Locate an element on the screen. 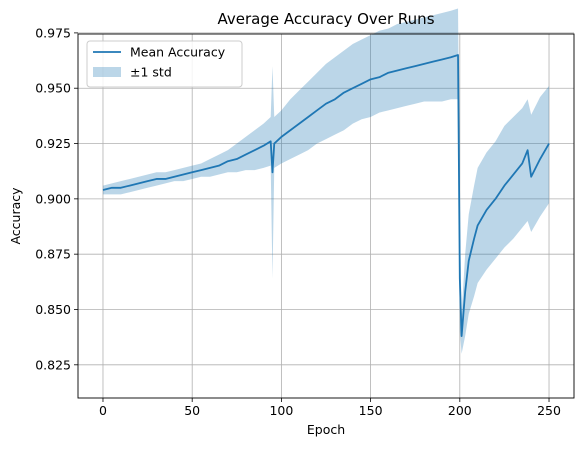 This screenshot has width=584, height=455. y-axis-ticks: 0.825 0.850 0.875 0.900 0.925 0.950 0.975 is located at coordinates (56, 198).